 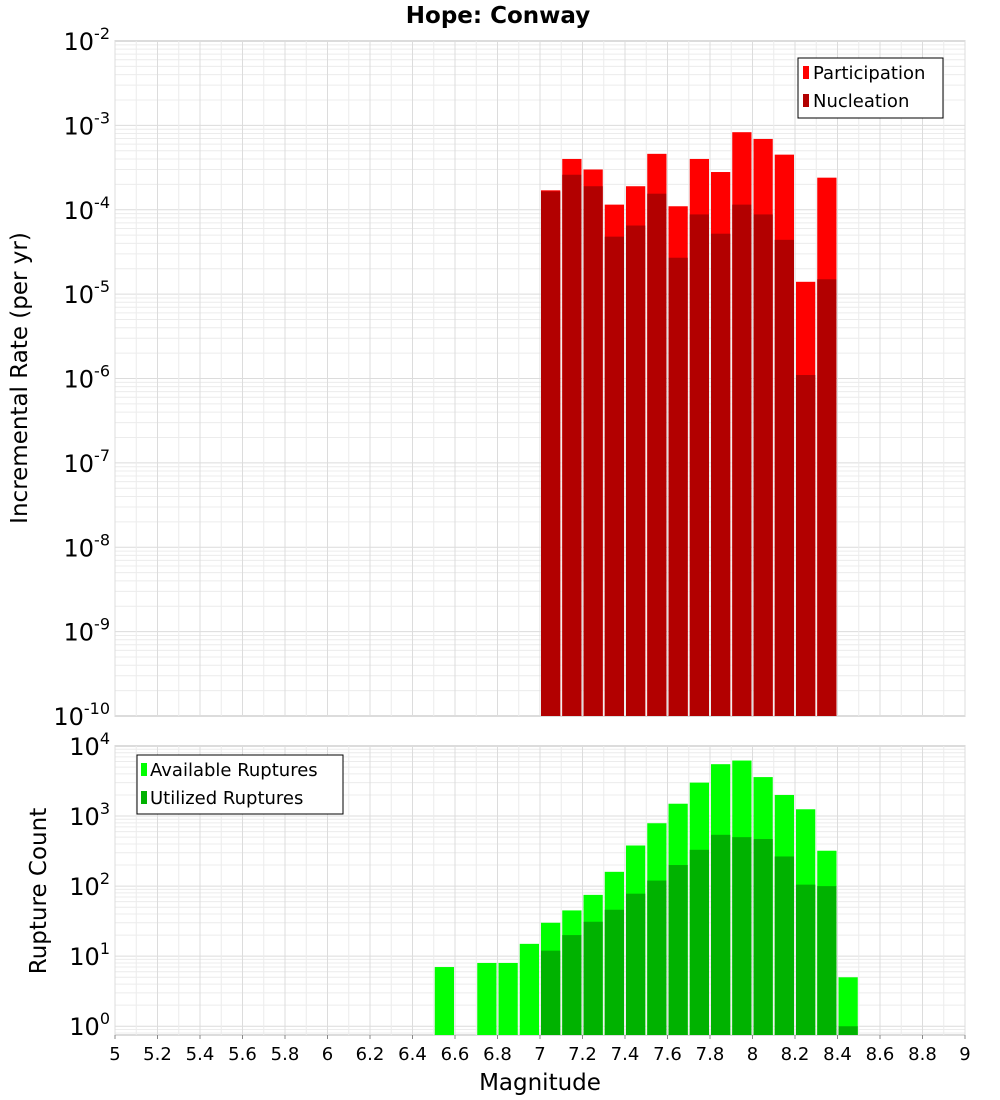 I want to click on x-tick-label: 7, so click(x=539, y=1054).